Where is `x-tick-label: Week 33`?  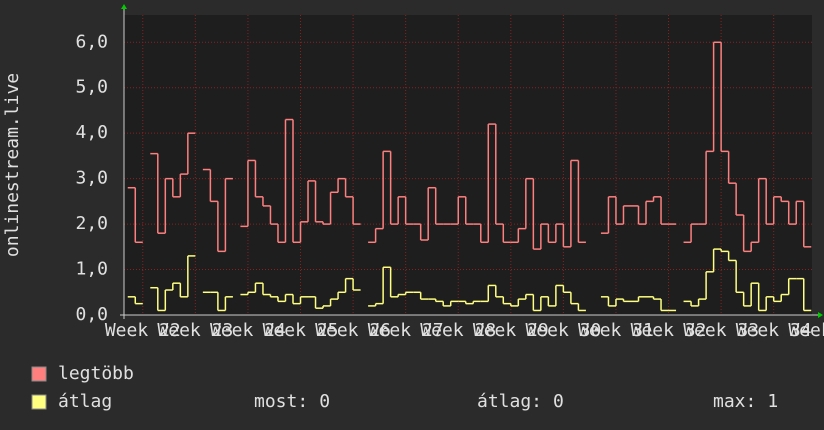
x-tick-label: Week 33 is located at coordinates (721, 330).